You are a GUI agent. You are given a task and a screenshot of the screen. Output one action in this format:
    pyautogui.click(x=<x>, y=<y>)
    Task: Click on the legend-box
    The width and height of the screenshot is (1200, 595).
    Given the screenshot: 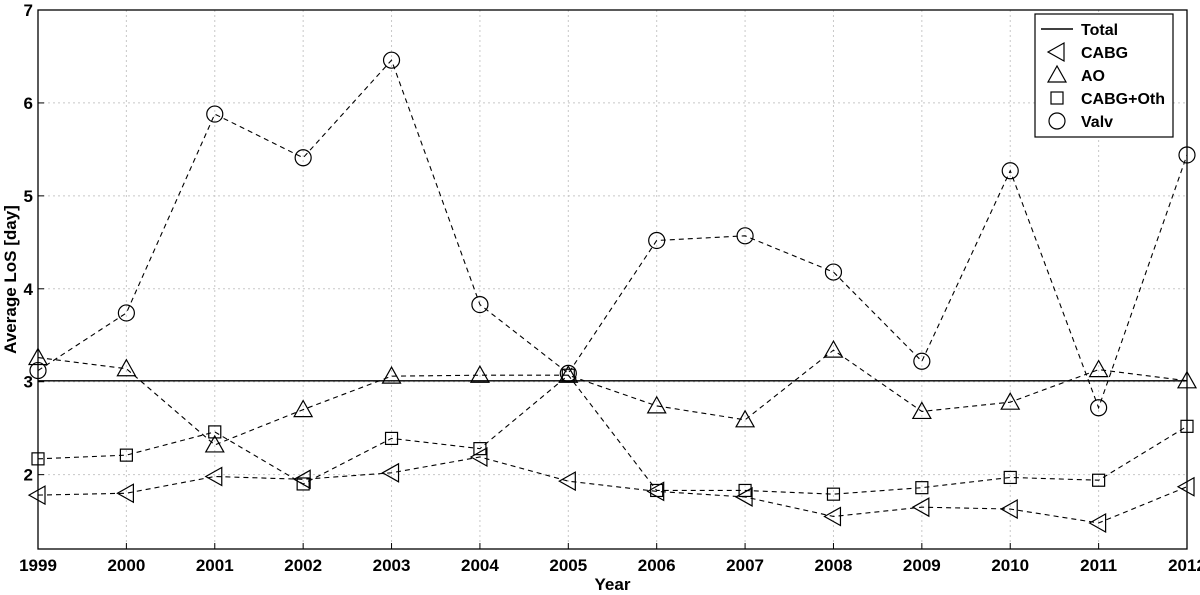 What is the action you would take?
    pyautogui.click(x=1104, y=75)
    